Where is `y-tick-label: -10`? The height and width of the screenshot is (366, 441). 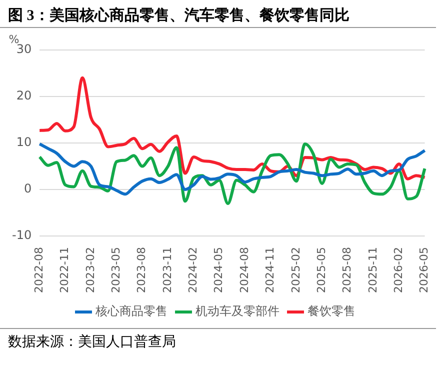 y-tick-label: -10 is located at coordinates (22, 235).